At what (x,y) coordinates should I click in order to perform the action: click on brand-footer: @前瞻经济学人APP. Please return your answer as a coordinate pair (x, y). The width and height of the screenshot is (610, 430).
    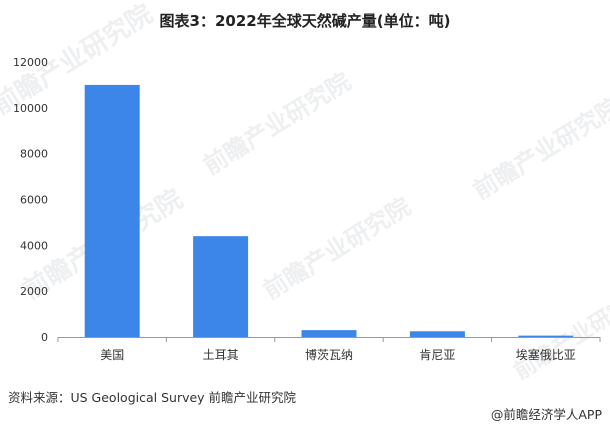
    Looking at the image, I should click on (546, 414).